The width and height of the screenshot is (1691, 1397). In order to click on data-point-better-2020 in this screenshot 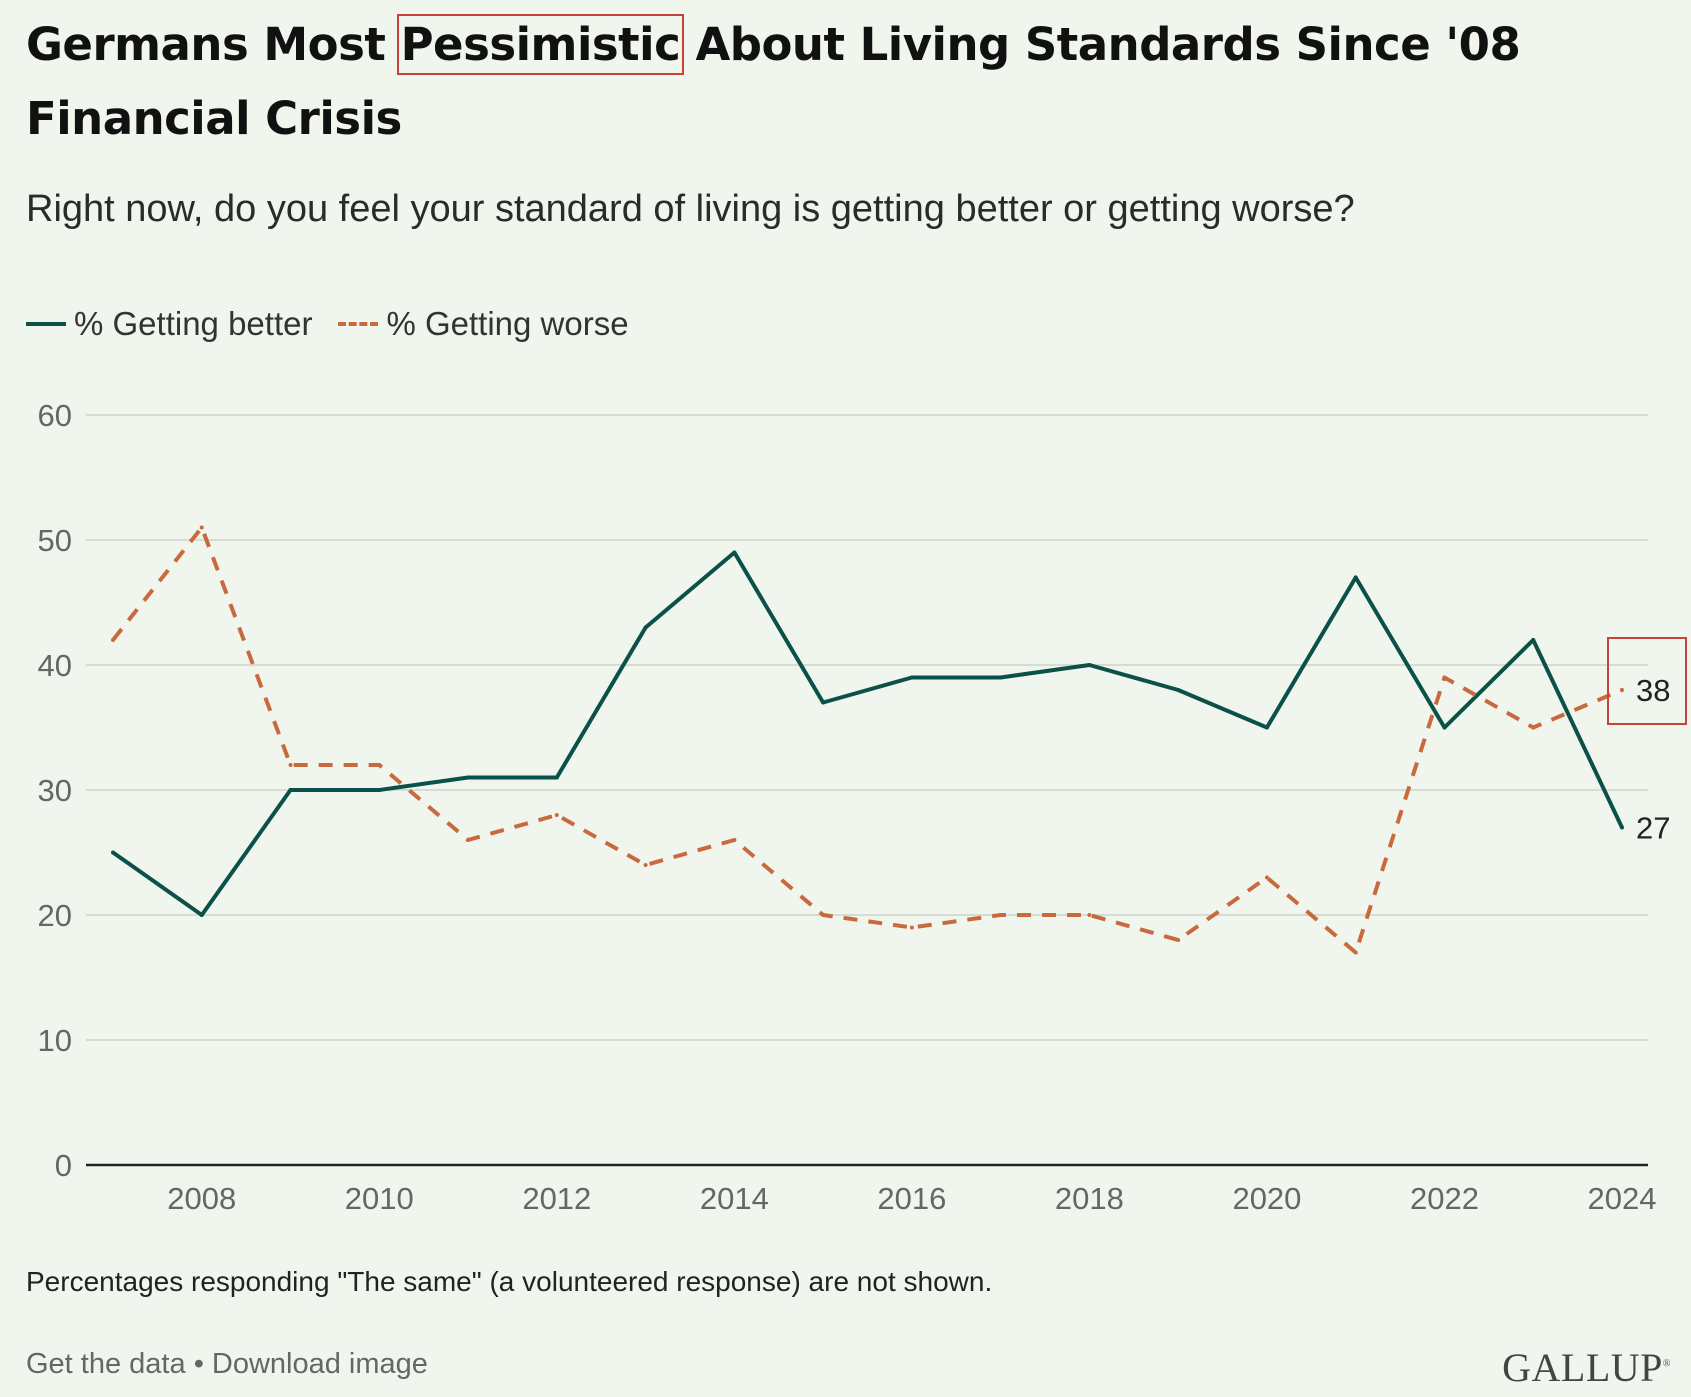, I will do `click(1266, 727)`.